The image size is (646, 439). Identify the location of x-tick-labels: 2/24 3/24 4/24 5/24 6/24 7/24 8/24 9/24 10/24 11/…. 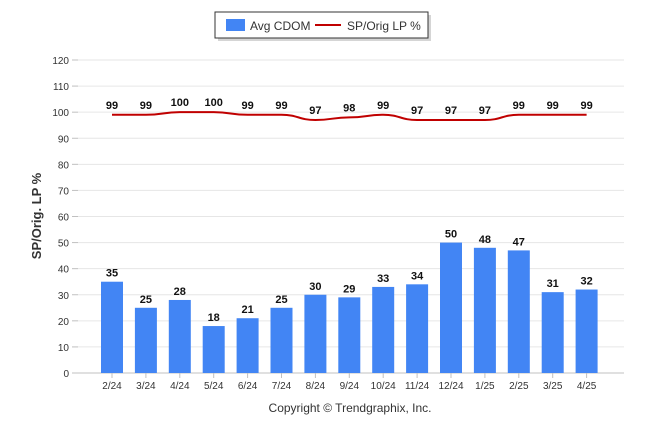
(349, 386).